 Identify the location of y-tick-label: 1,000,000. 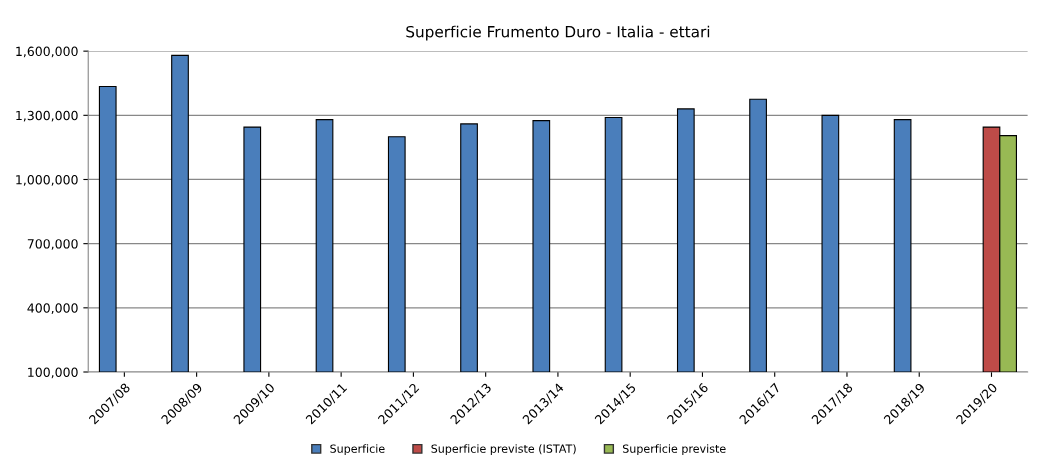
(47, 180).